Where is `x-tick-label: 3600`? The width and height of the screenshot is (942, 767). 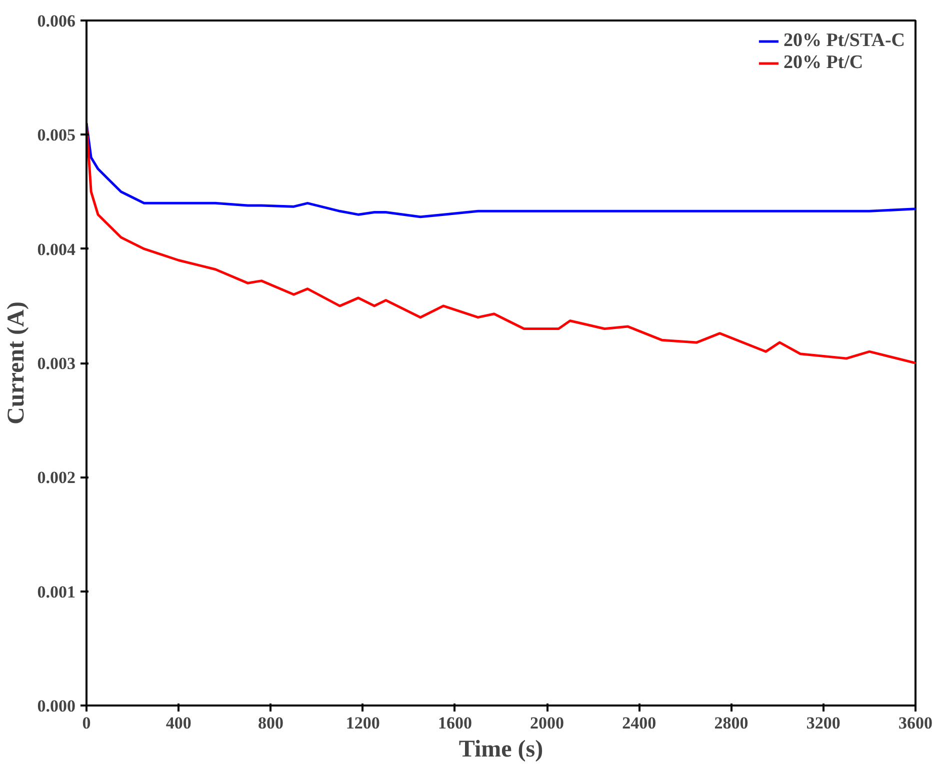 x-tick-label: 3600 is located at coordinates (915, 723).